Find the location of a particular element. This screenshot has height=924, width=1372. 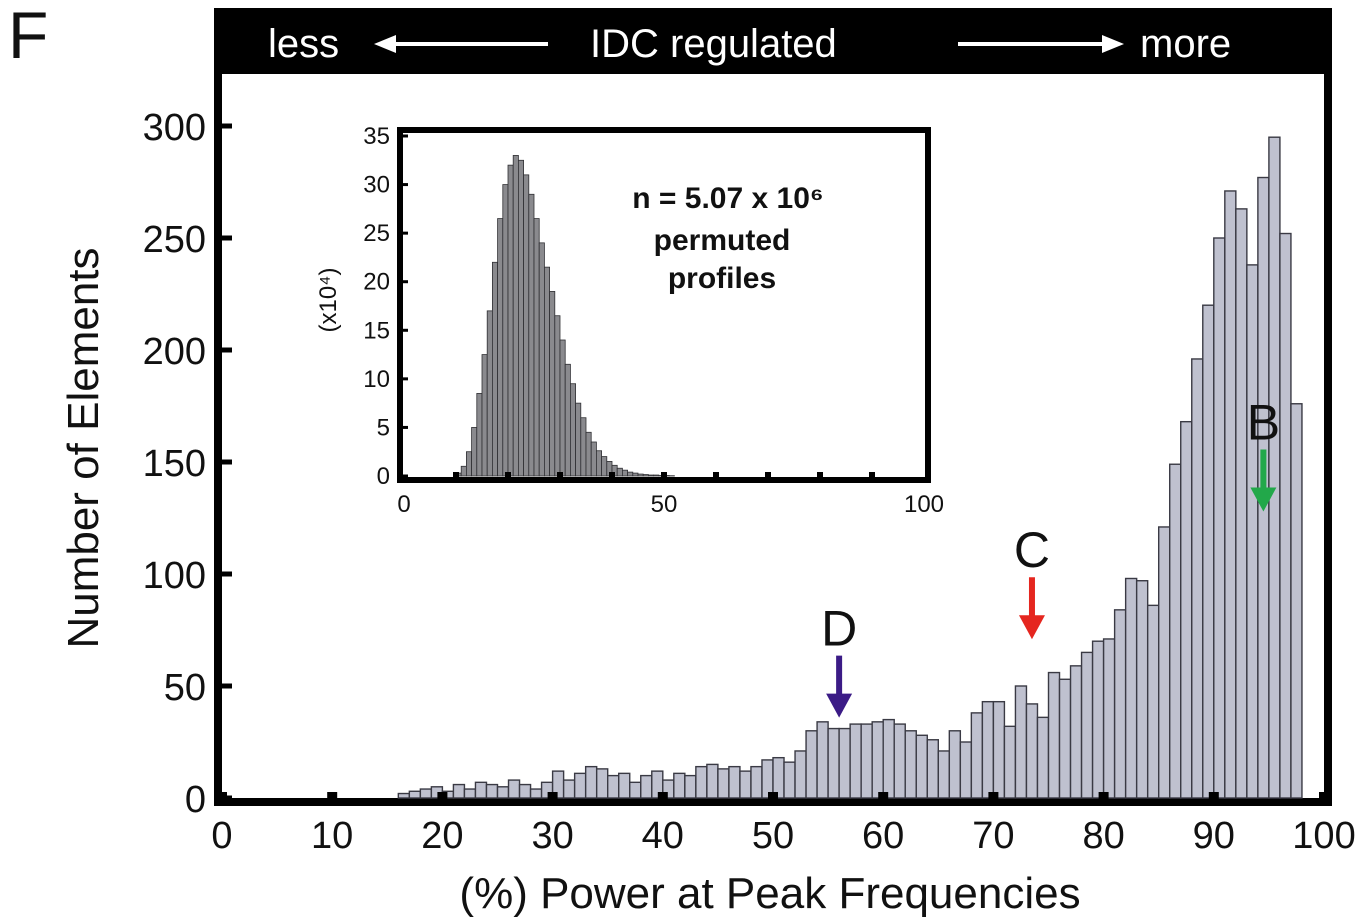

inset-y-tick-label: 5 is located at coordinates (383, 427).